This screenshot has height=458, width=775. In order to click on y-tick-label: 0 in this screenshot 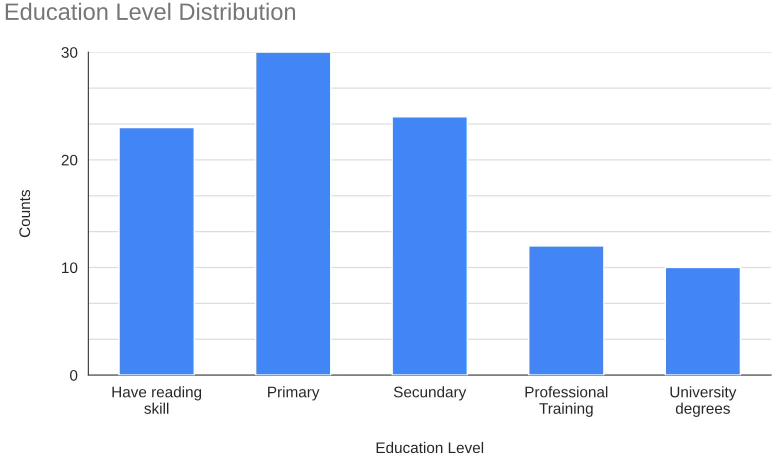, I will do `click(74, 375)`.